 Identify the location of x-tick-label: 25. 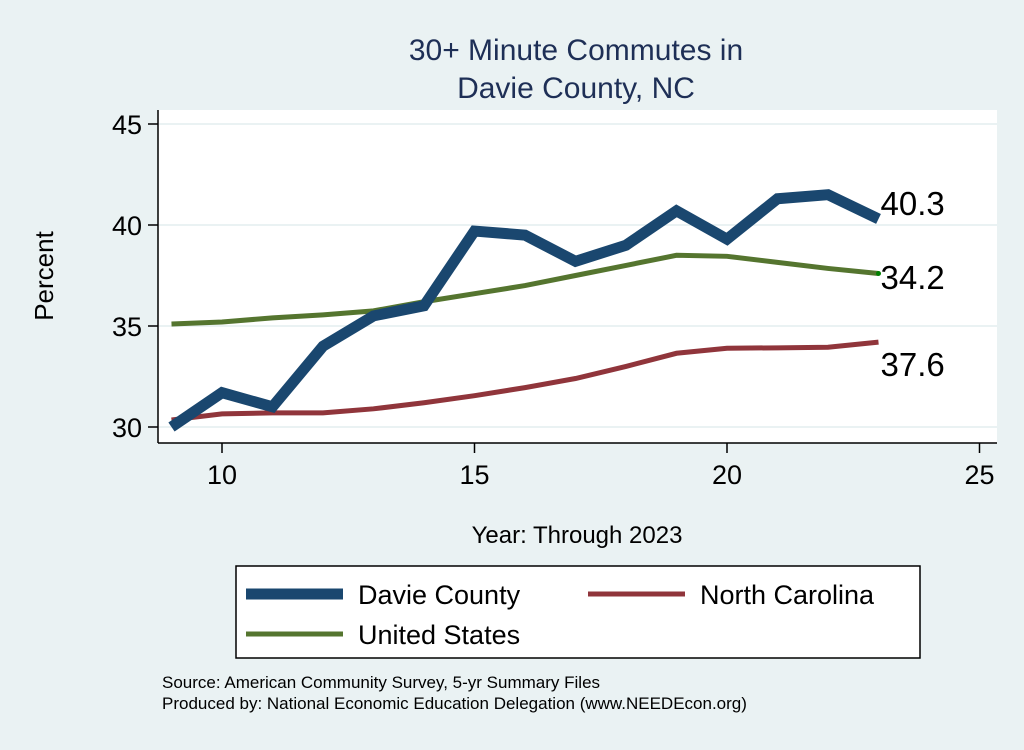
(979, 475).